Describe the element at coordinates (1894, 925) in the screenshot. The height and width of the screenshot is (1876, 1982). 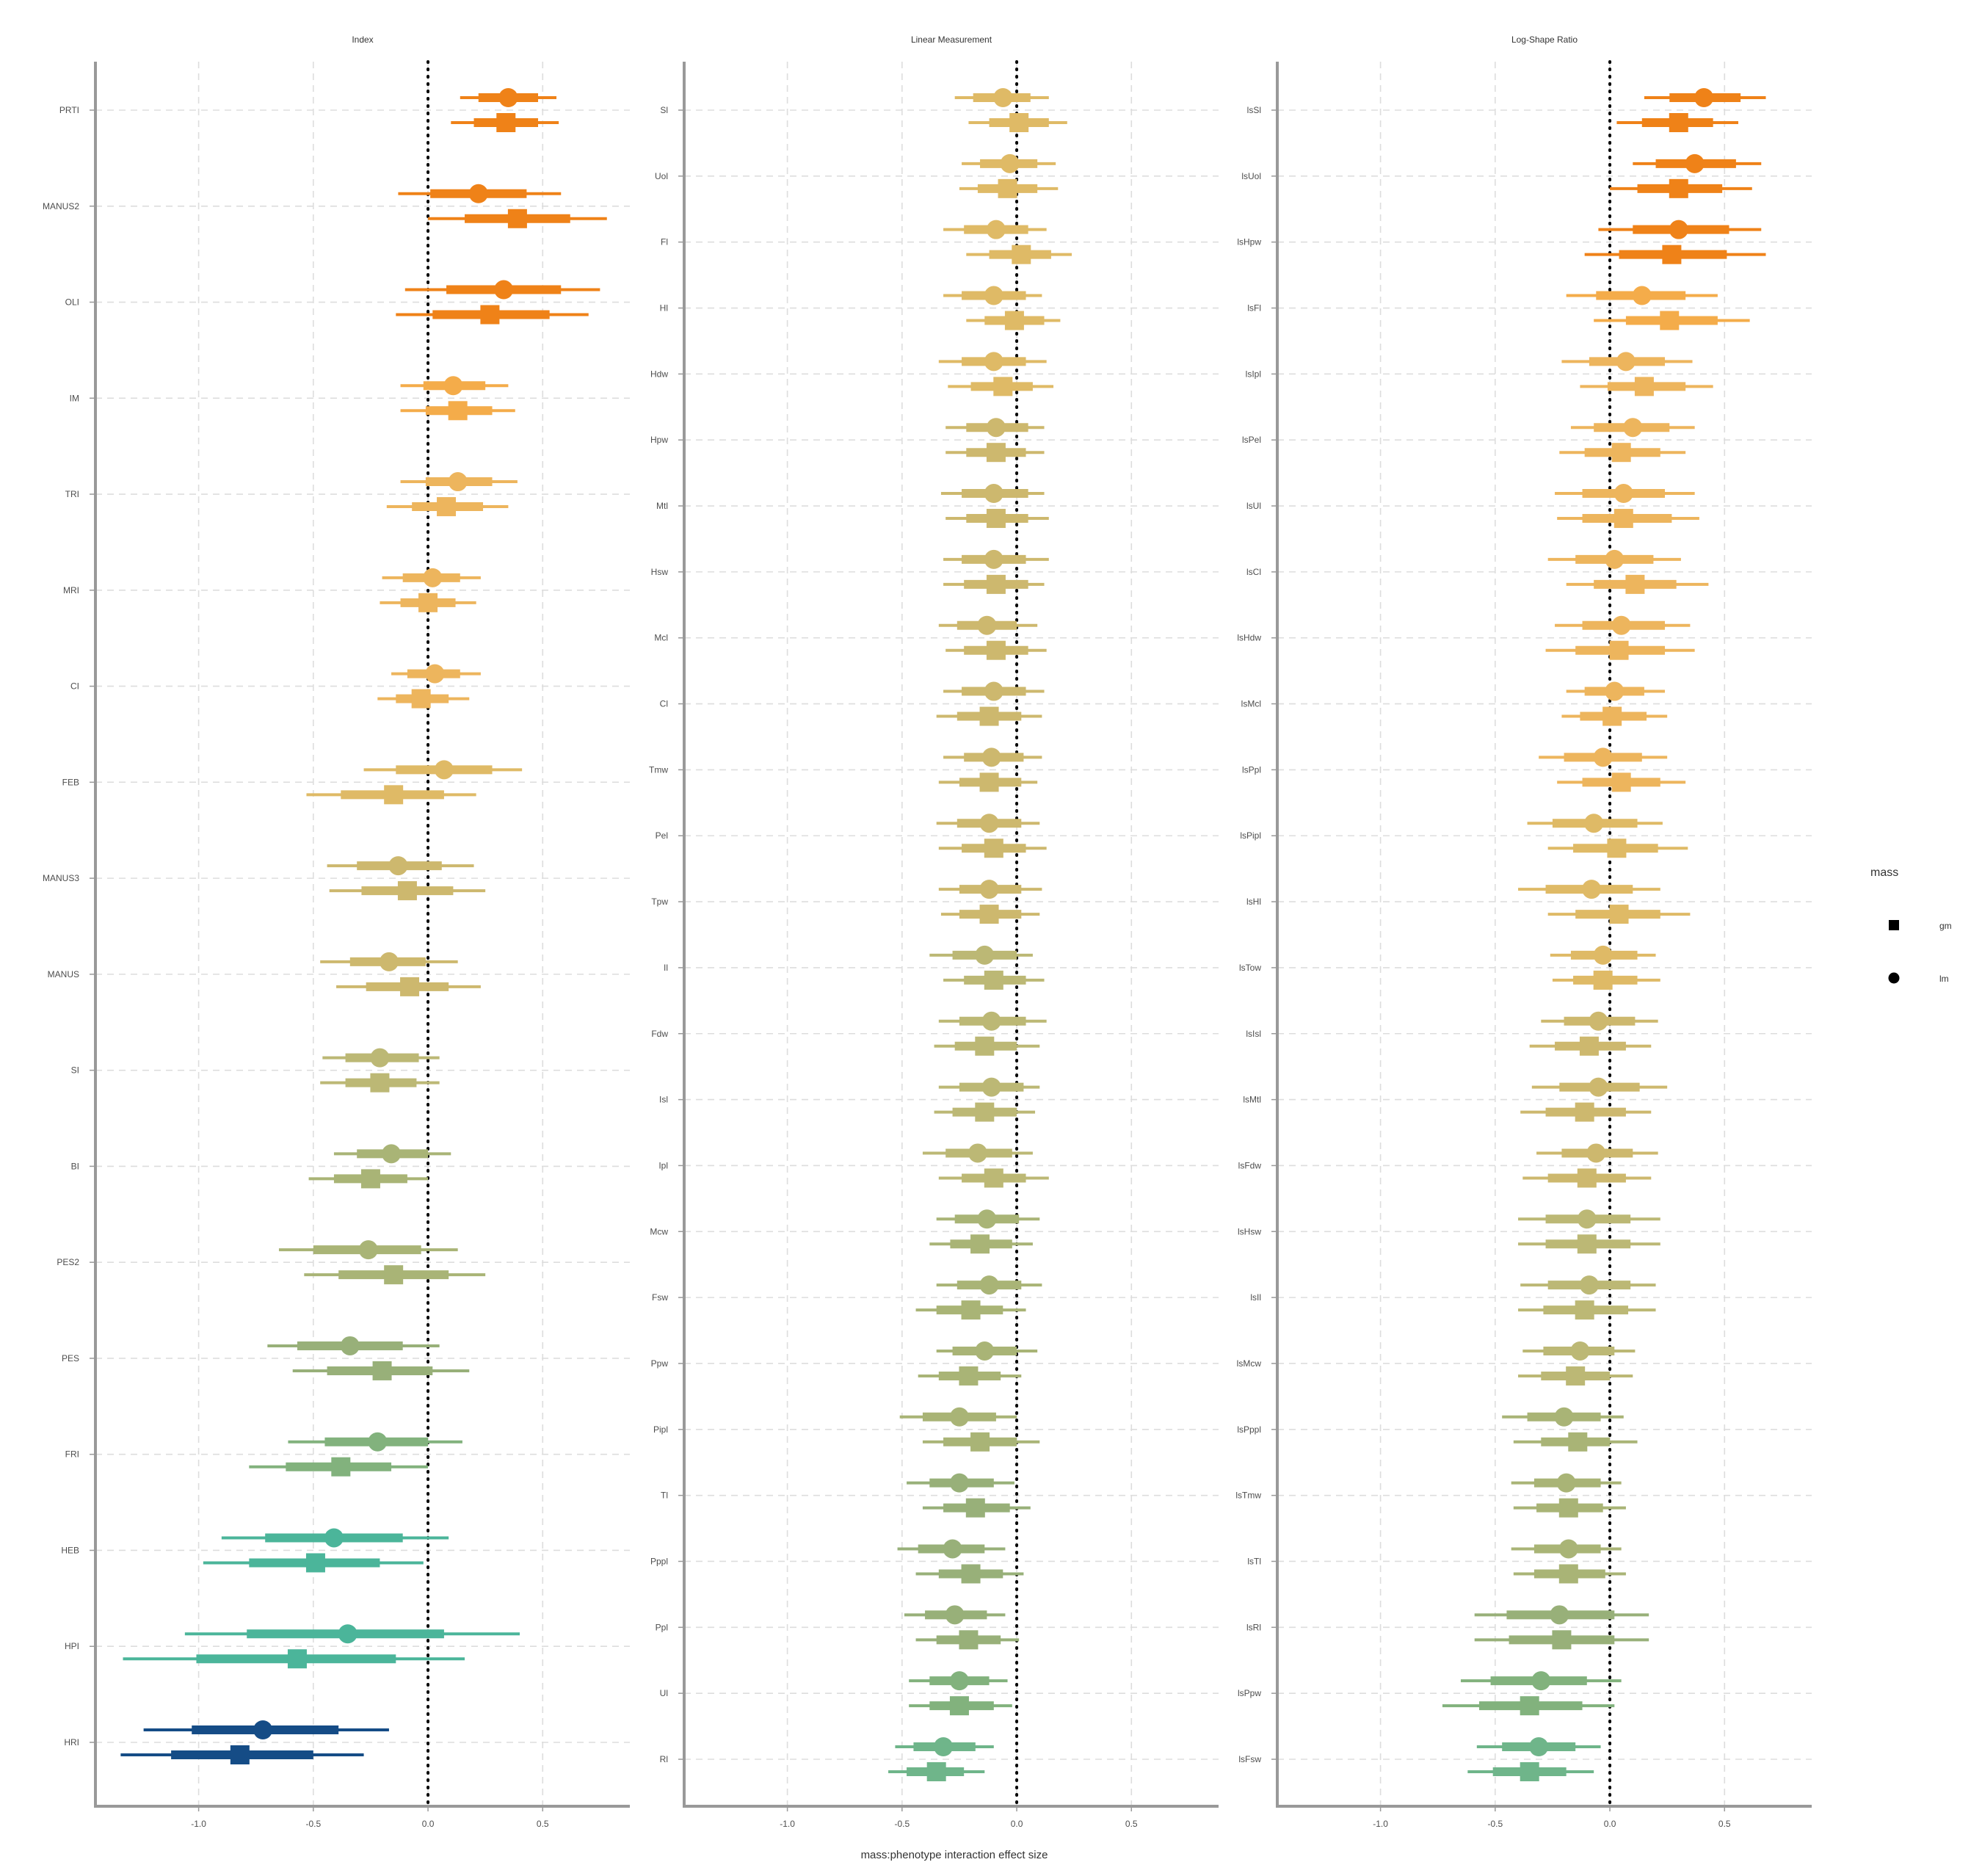
I see `legend-key-gm-square` at that location.